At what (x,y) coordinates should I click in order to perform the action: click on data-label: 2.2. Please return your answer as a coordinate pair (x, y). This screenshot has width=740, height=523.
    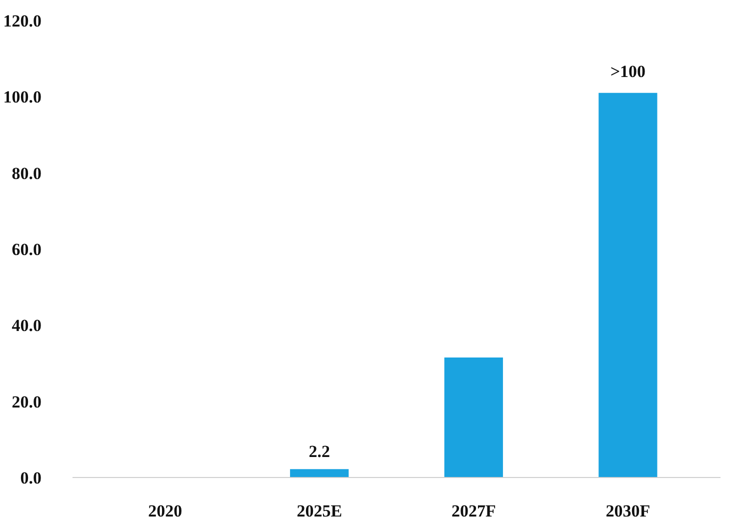
    Looking at the image, I should click on (319, 452).